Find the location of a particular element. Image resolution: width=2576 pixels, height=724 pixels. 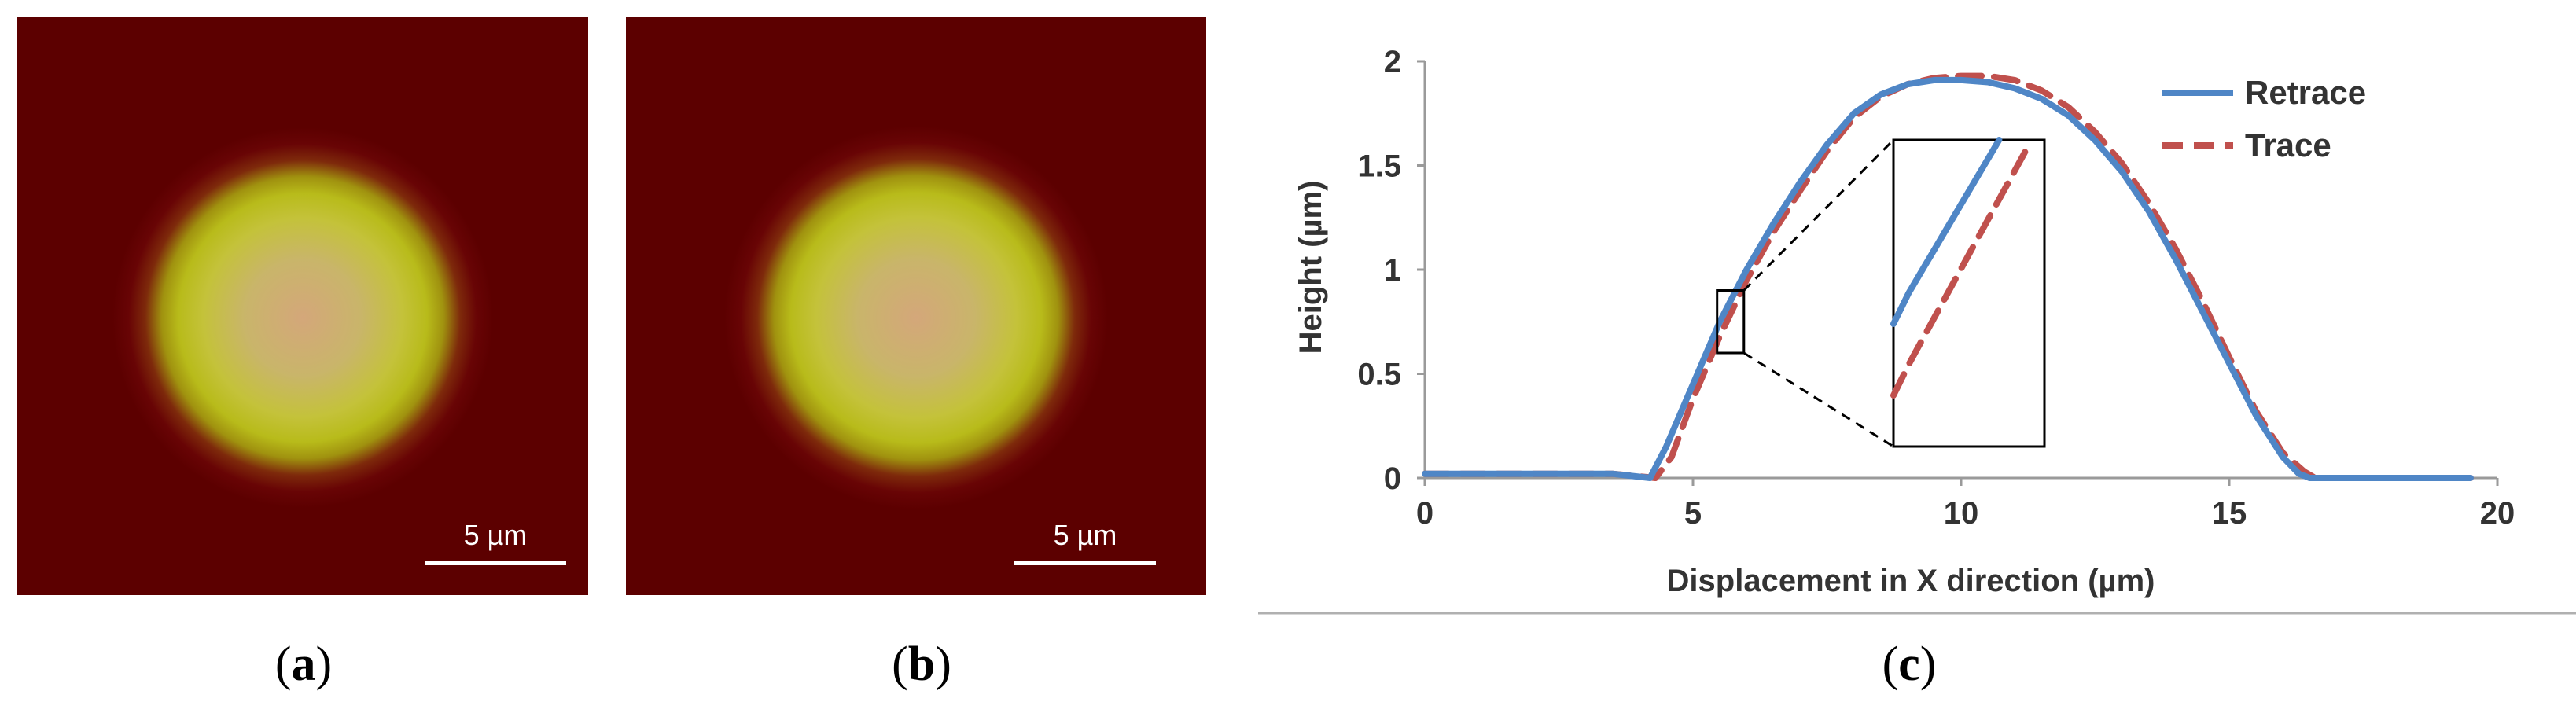

caption-b: (b) is located at coordinates (921, 664).